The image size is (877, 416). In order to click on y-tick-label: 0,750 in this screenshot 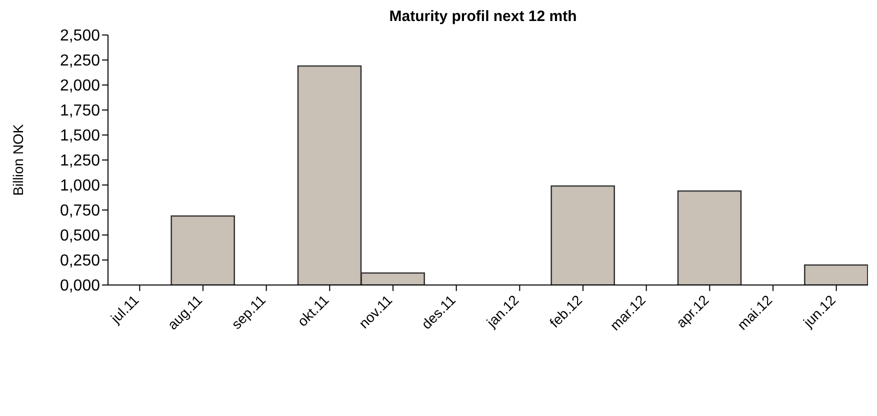, I will do `click(80, 211)`.